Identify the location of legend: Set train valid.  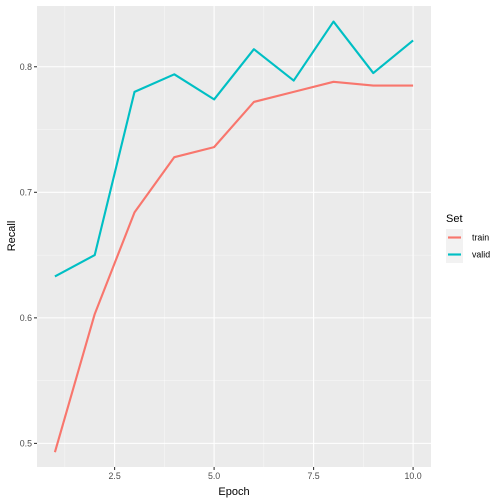
(468, 238).